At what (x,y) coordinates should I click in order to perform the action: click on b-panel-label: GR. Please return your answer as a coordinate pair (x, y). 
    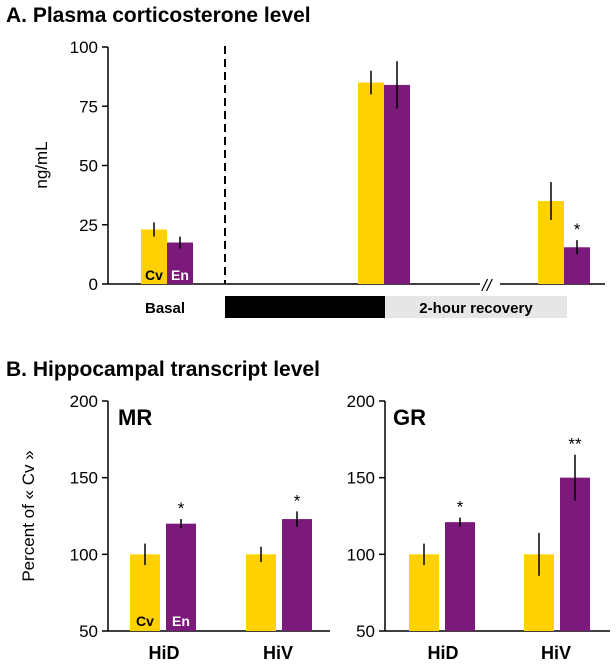
    Looking at the image, I should click on (409, 417).